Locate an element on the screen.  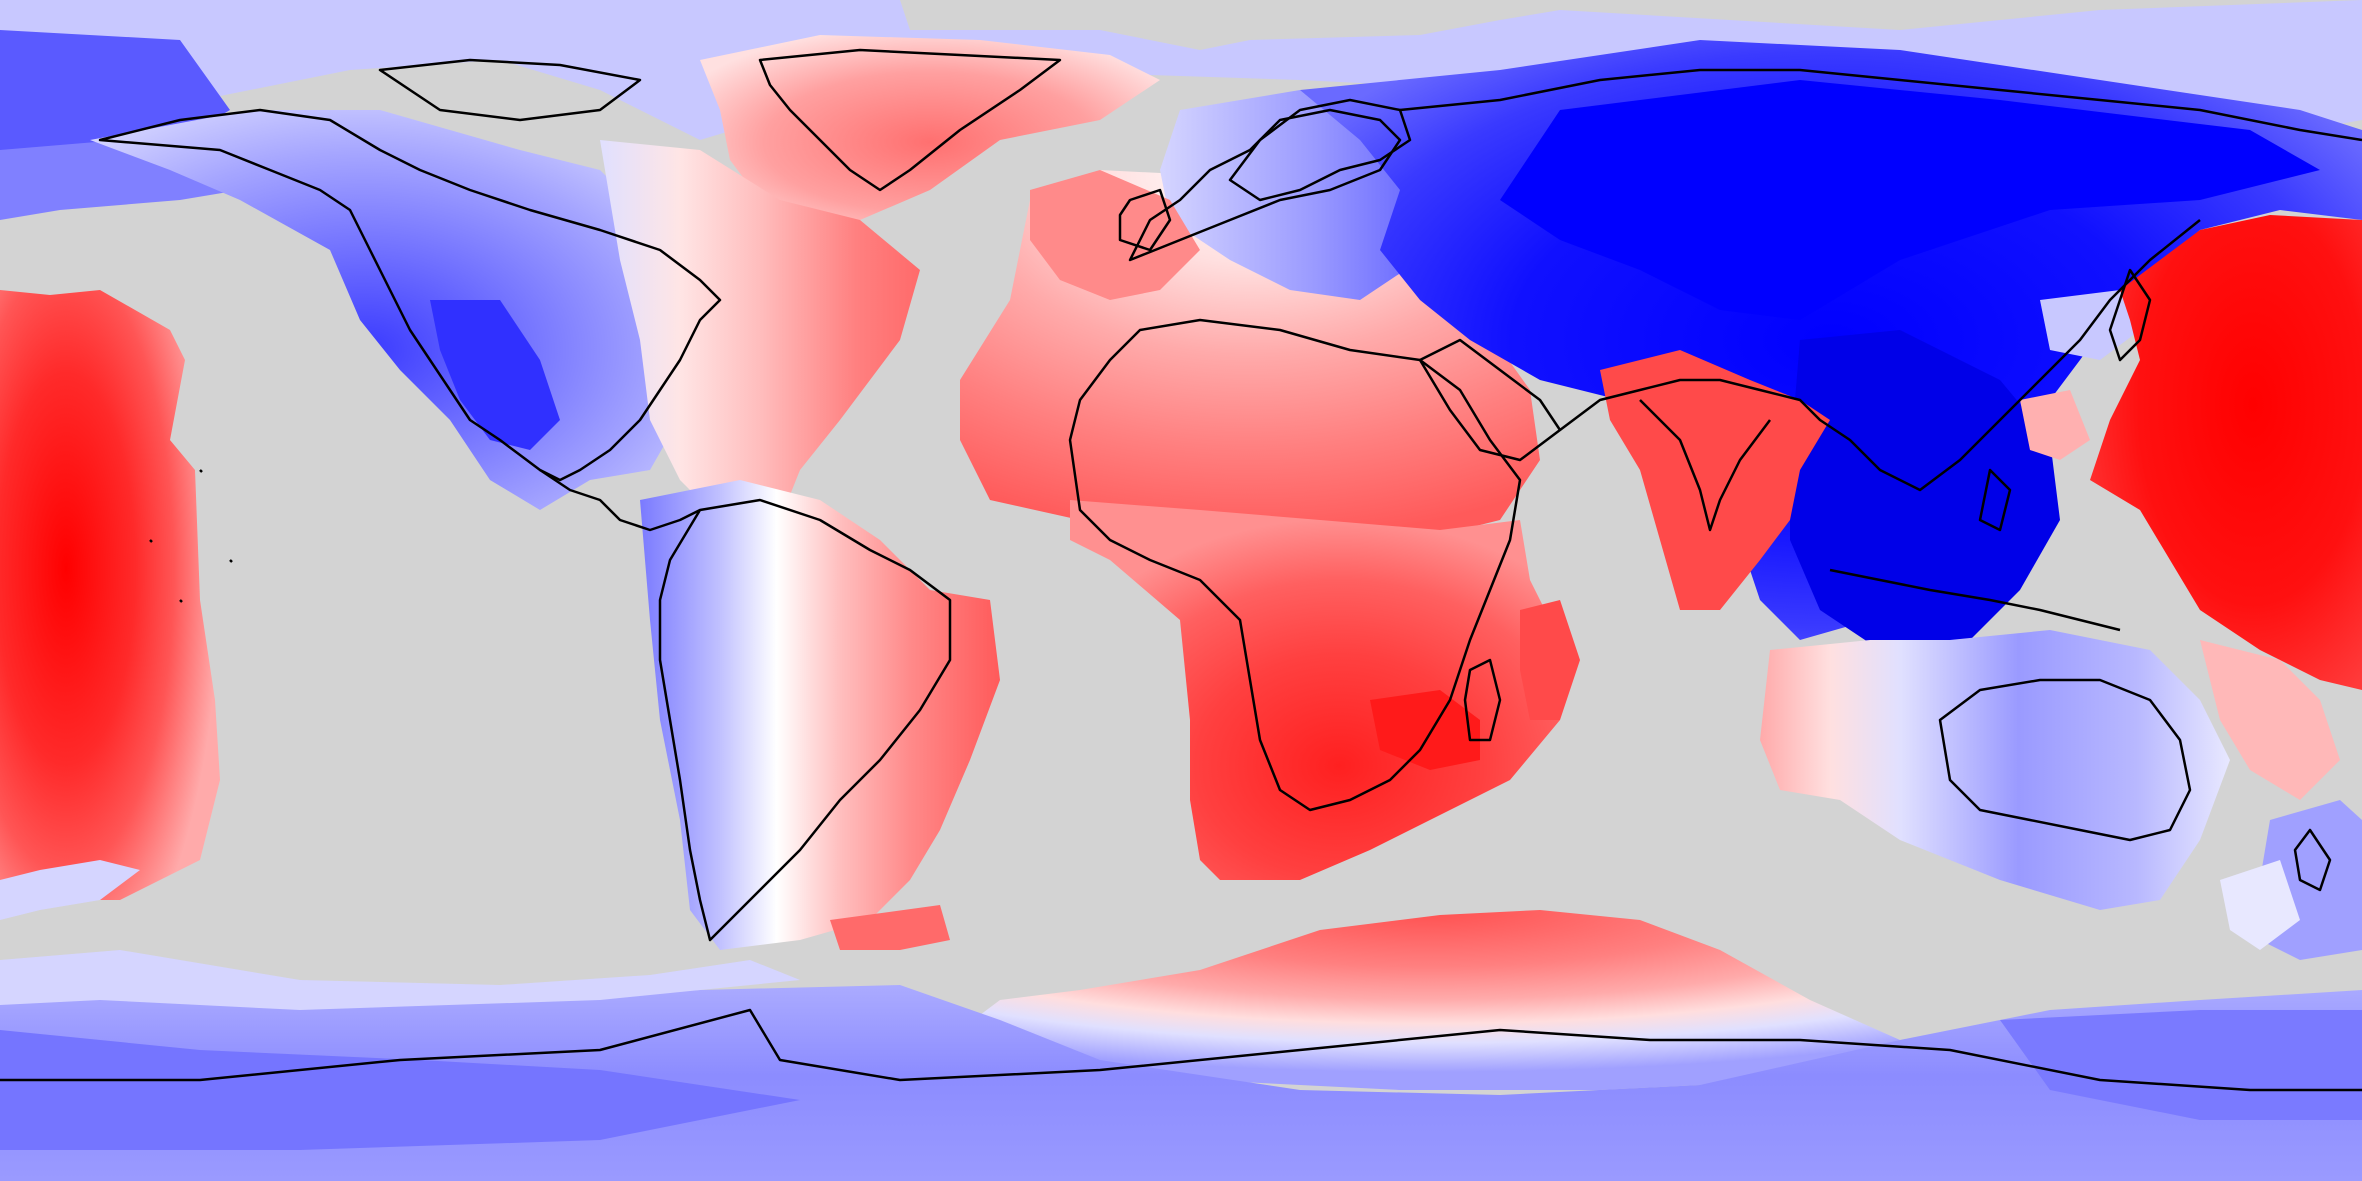
region-south-atlantic-tip is located at coordinates (890, 927).